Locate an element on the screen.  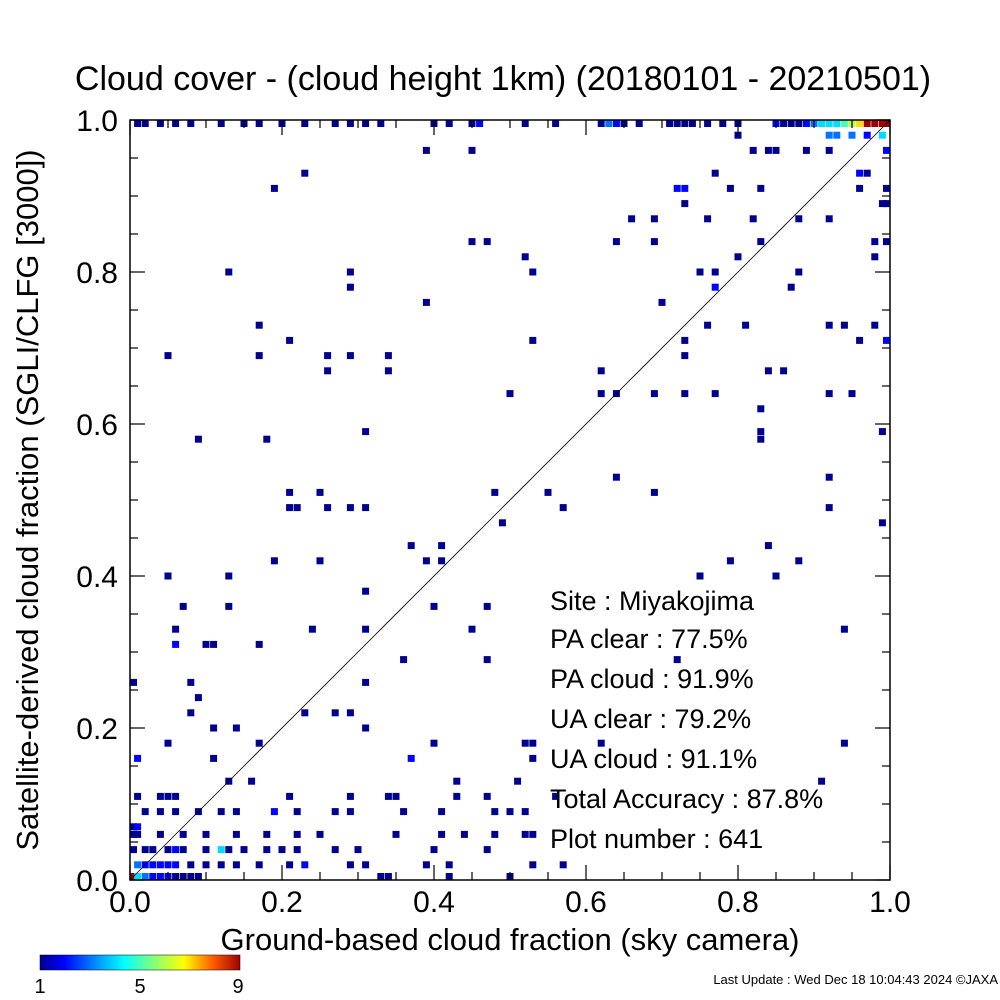
stat-site: Site : Miyakojima is located at coordinates (652, 601).